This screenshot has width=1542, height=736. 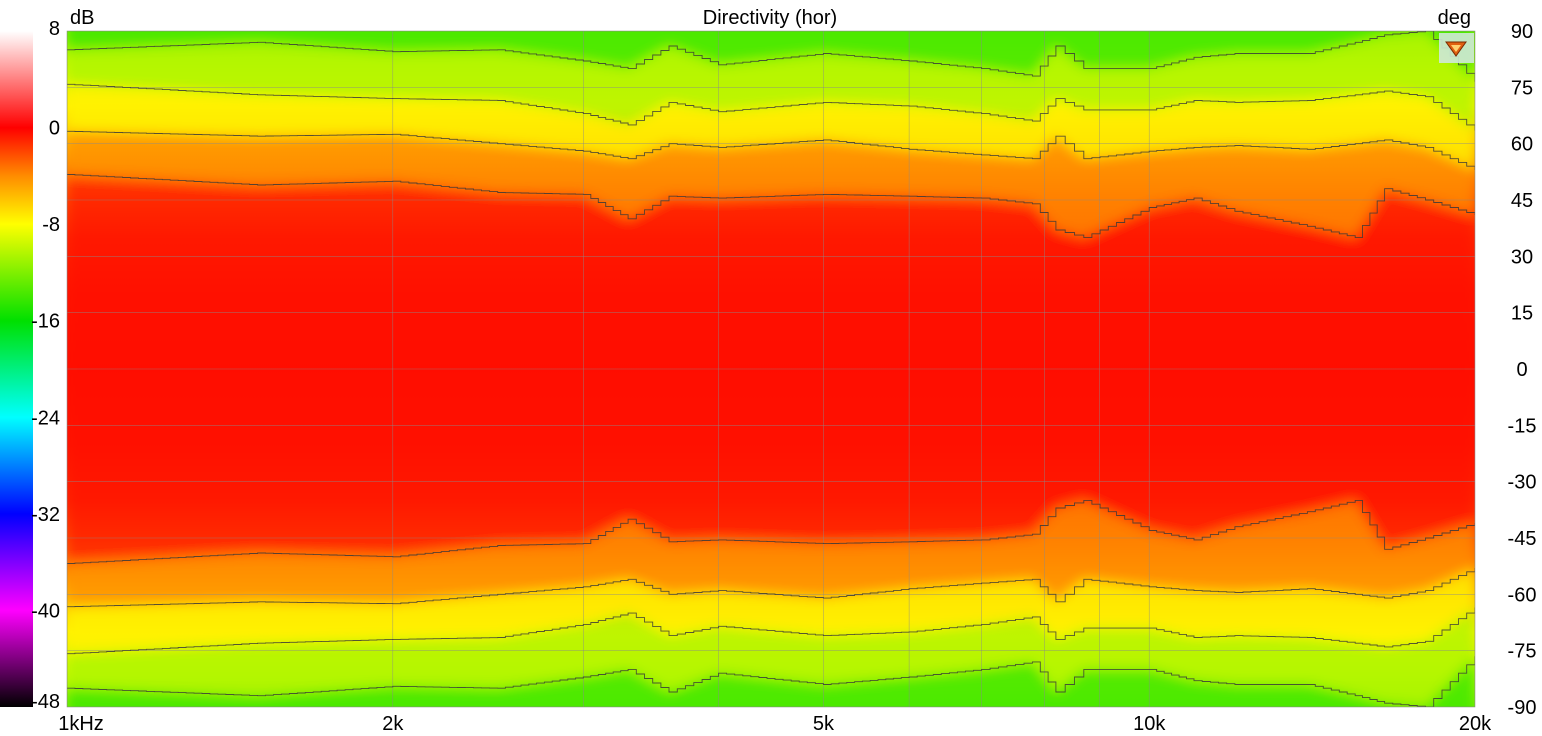 What do you see at coordinates (1522, 32) in the screenshot?
I see `y-tick-label: 90` at bounding box center [1522, 32].